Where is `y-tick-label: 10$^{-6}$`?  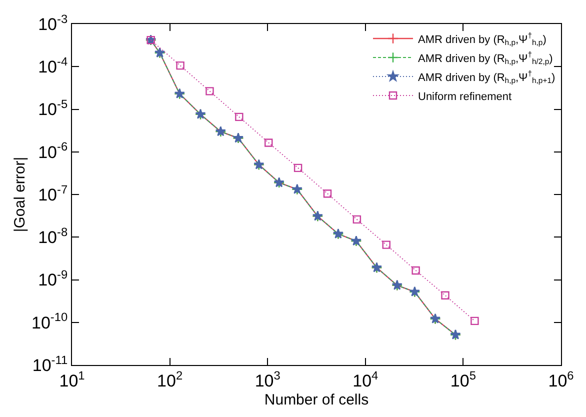
y-tick-label: 10$^{-6}$ is located at coordinates (53, 151).